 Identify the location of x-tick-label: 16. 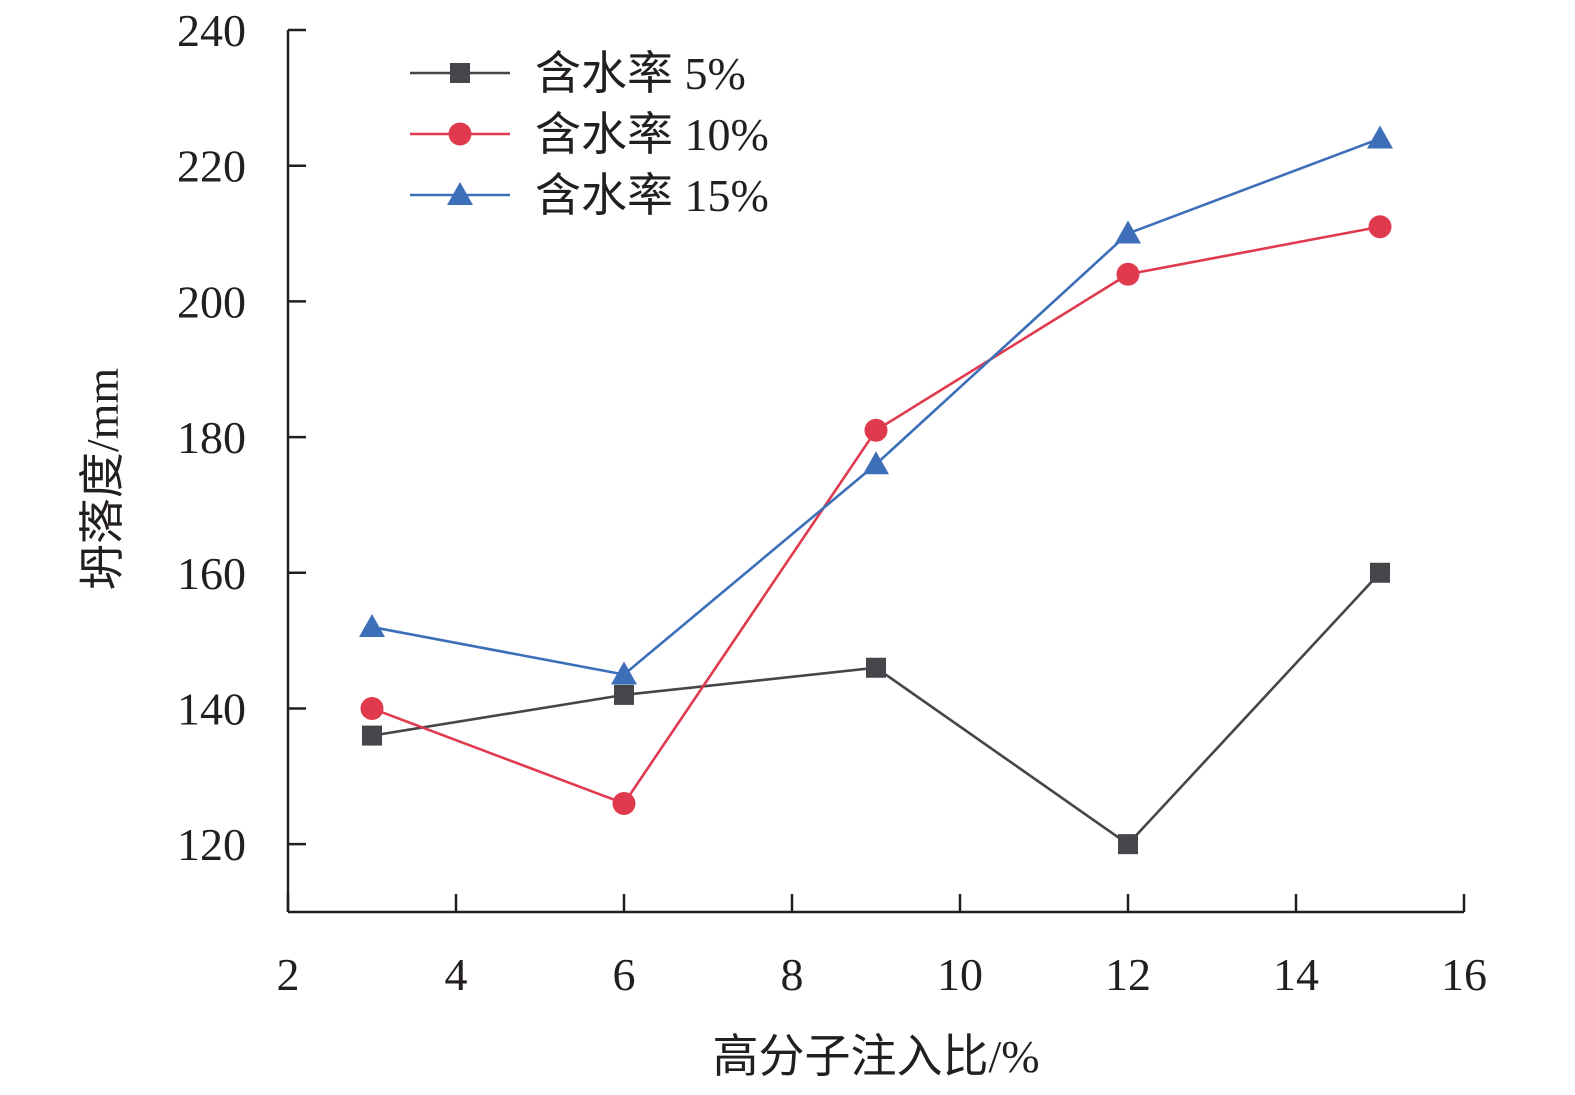
(1464, 974).